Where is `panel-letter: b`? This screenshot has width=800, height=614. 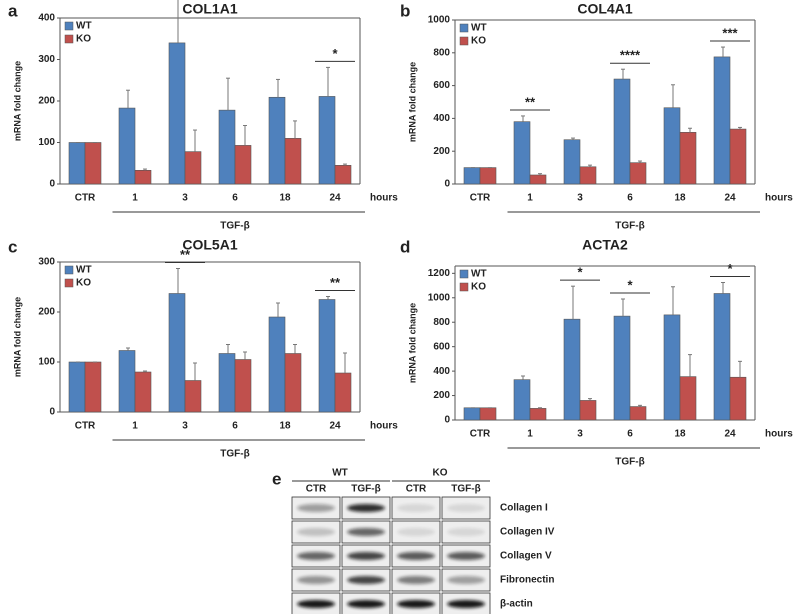 panel-letter: b is located at coordinates (405, 10).